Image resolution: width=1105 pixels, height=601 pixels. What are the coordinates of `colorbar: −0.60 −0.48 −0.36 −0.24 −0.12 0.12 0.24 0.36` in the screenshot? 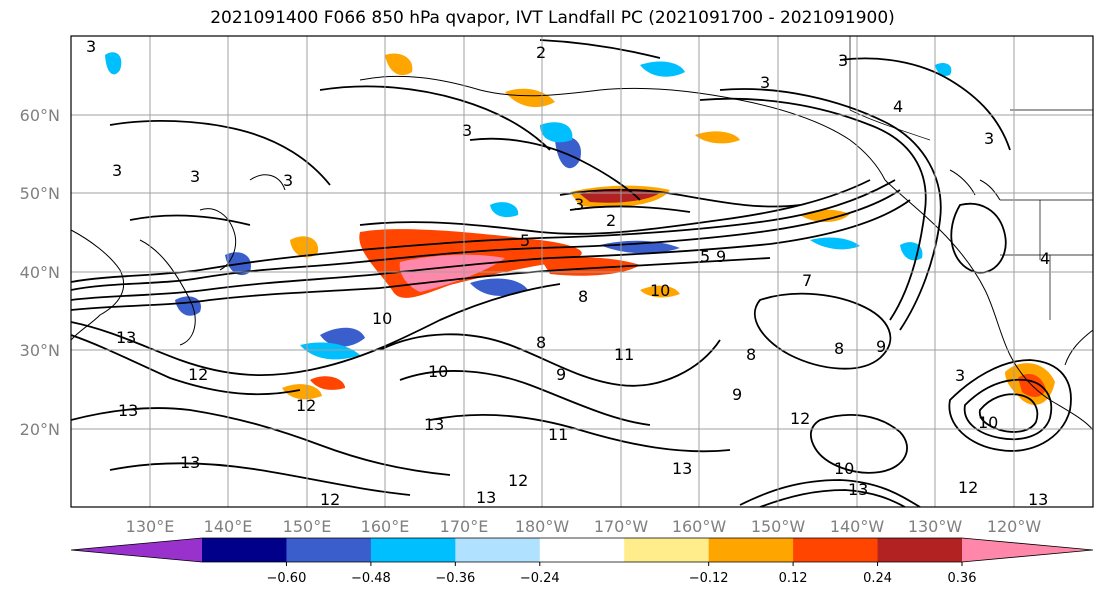 It's located at (582, 561).